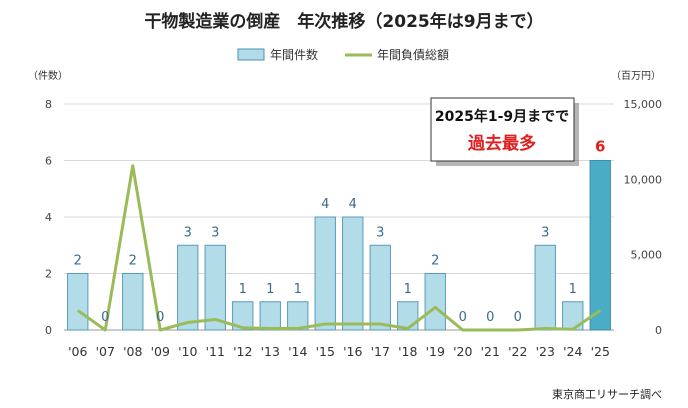 This screenshot has height=408, width=688. I want to click on x-tick-label: '08, so click(132, 351).